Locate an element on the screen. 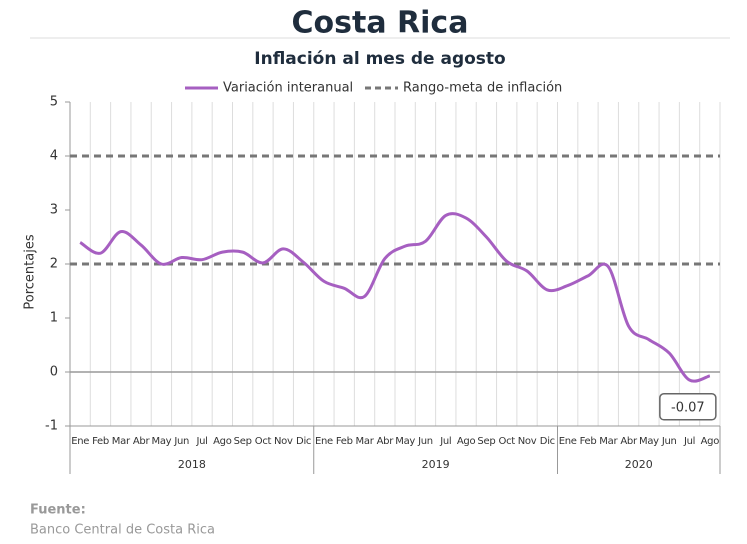 Image resolution: width=747 pixels, height=544 pixels. y-tick-label: 3 is located at coordinates (54, 210).